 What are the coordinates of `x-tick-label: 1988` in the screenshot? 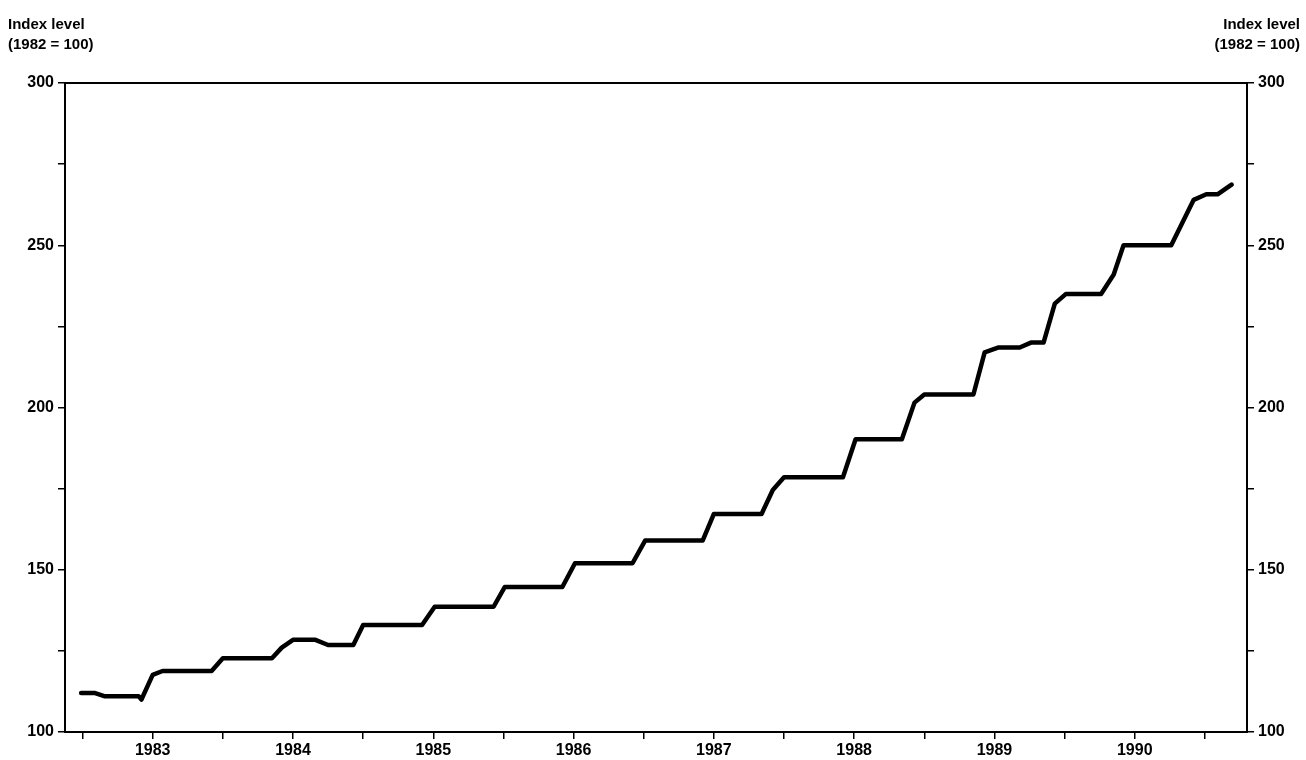 It's located at (854, 750).